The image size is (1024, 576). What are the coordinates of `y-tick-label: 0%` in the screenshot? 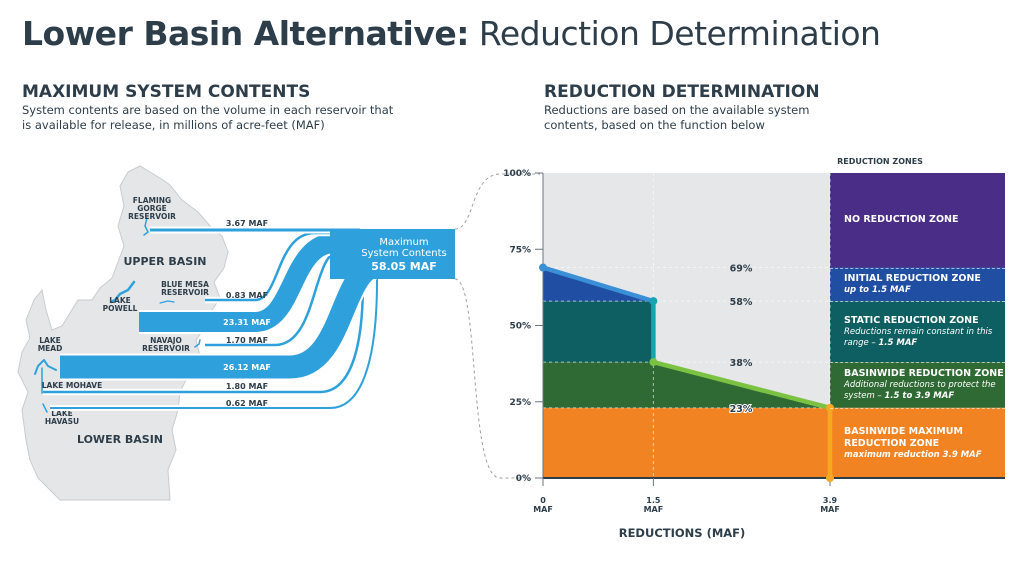 It's located at (523, 479).